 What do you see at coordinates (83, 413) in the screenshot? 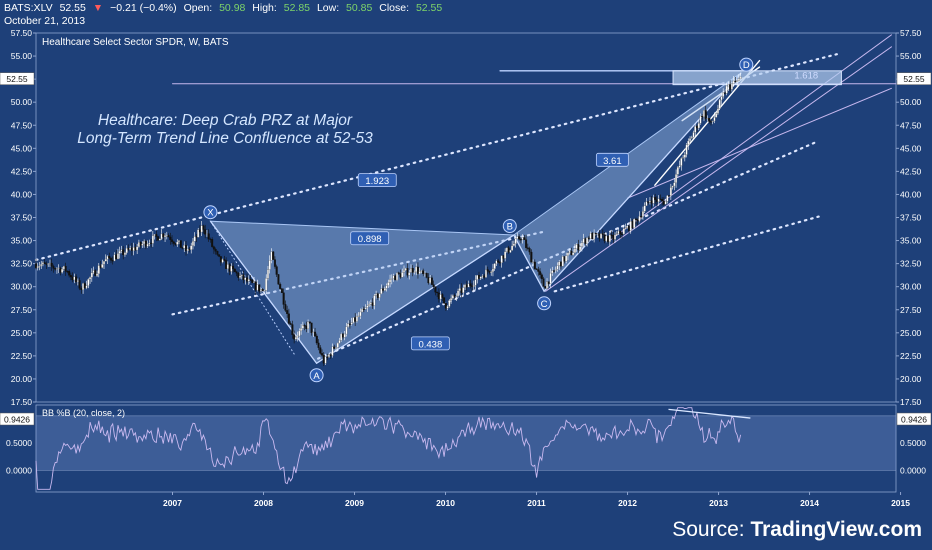
I see `osc-title: BB %B (20, close, 2)` at bounding box center [83, 413].